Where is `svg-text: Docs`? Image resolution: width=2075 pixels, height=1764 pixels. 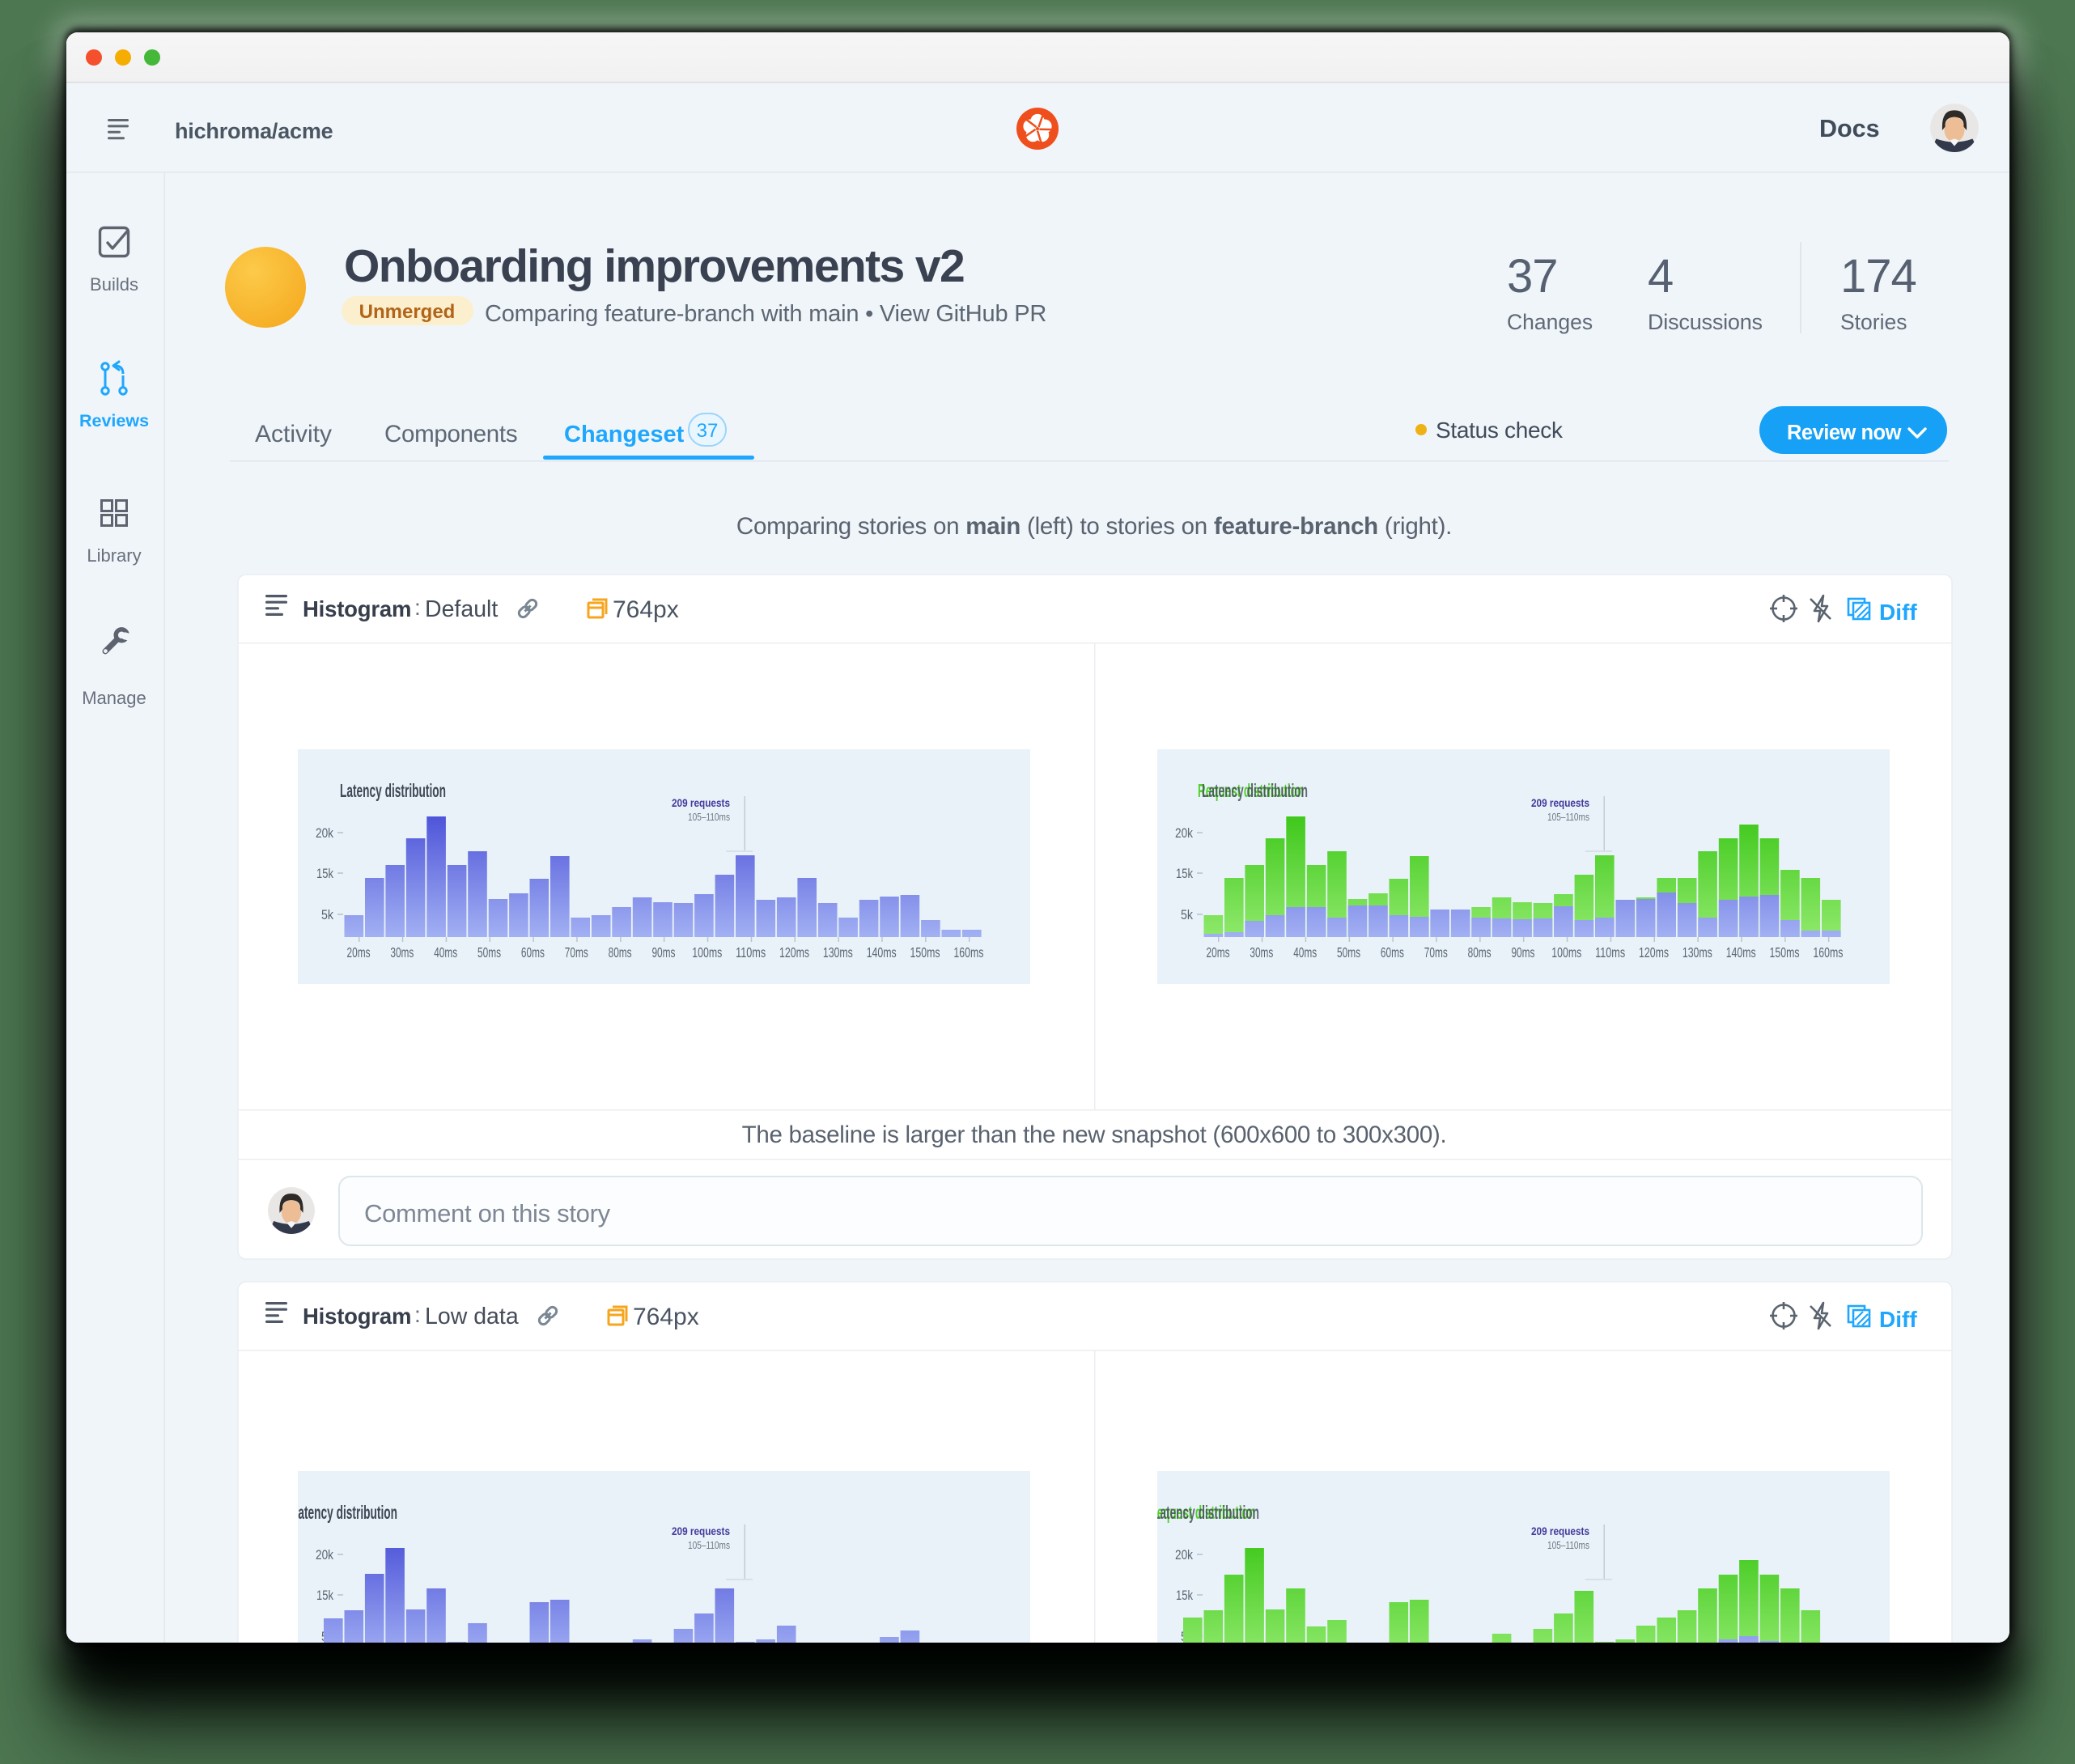
svg-text: Docs is located at coordinates (1849, 128).